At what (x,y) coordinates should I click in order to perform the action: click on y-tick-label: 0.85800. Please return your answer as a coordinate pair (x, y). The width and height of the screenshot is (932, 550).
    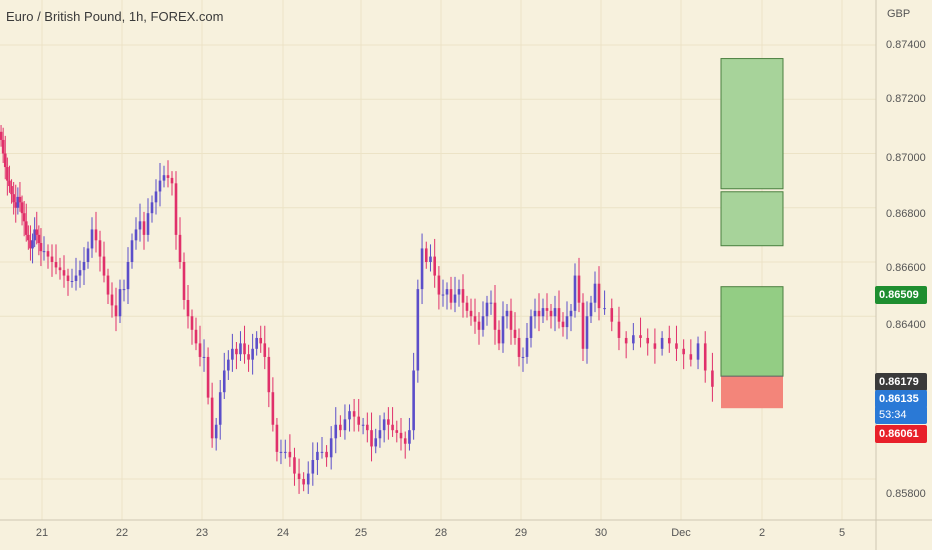
    Looking at the image, I should click on (906, 494).